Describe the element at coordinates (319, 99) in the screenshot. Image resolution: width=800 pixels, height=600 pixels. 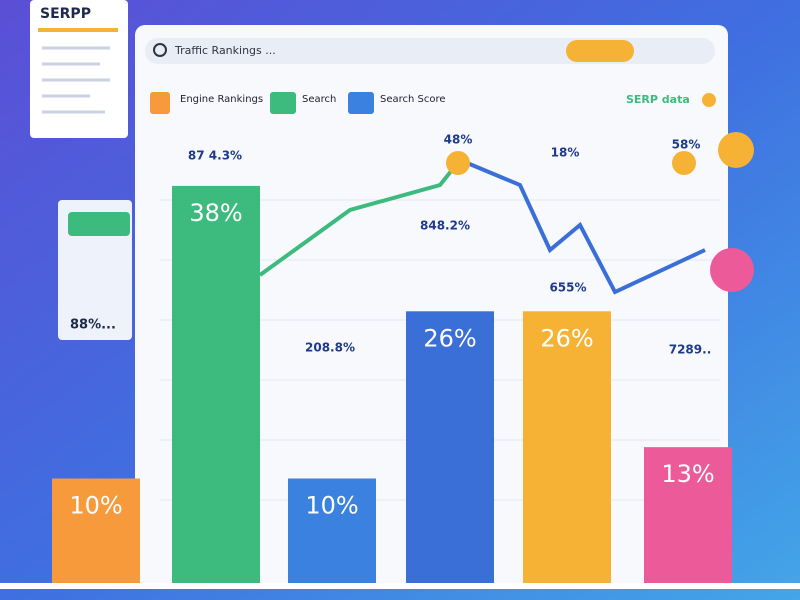
I see `legend-label: Search` at that location.